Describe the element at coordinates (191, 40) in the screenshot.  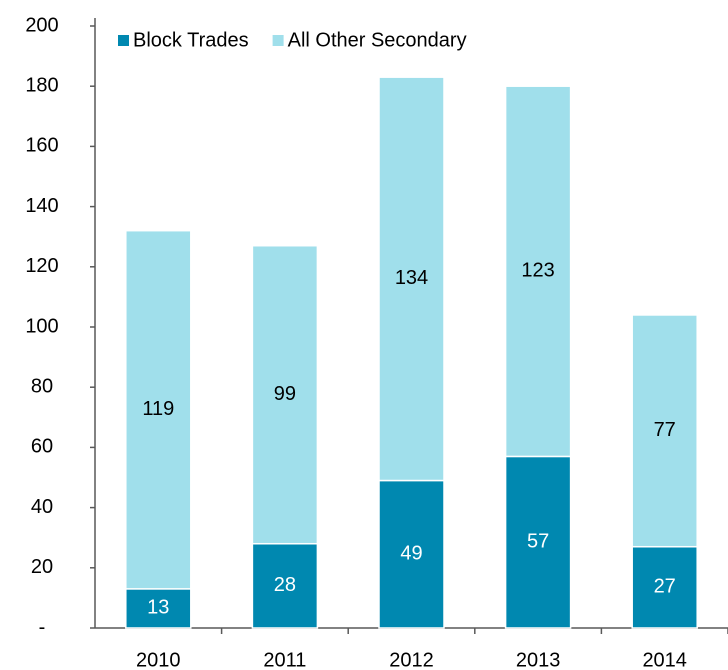
I see `legend-label: Block Trades` at that location.